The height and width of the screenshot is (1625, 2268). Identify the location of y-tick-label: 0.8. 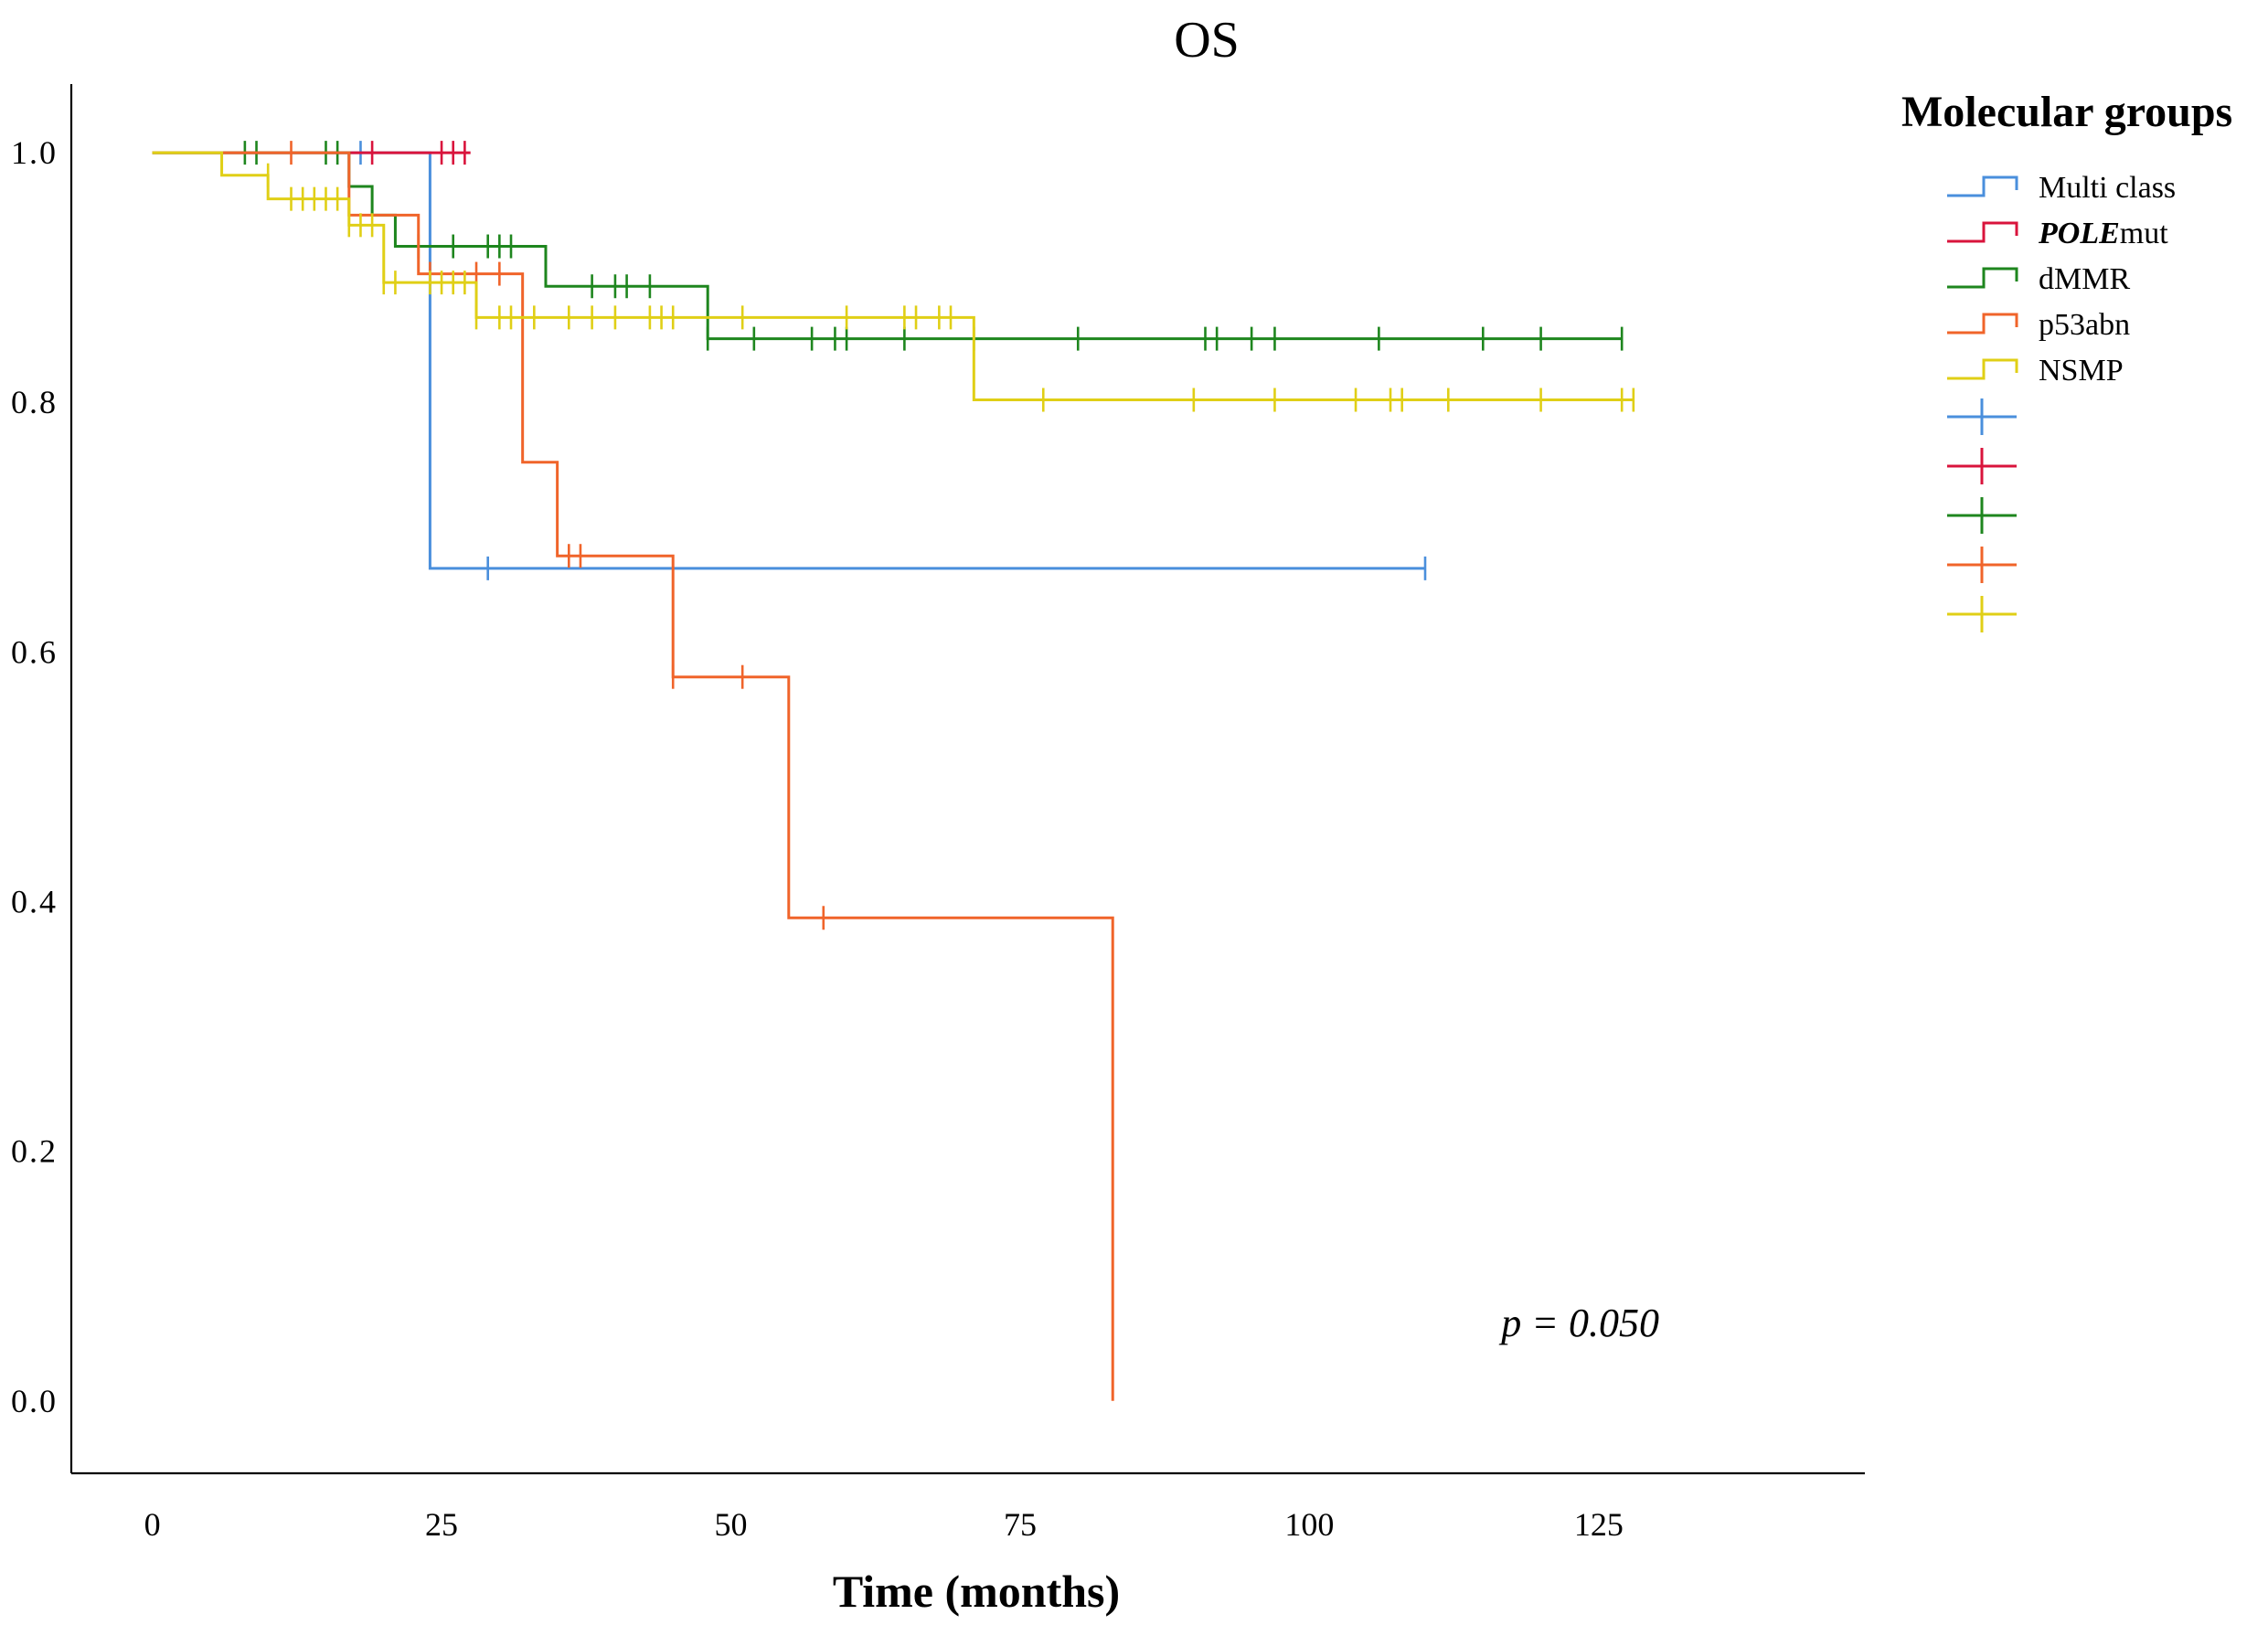
(34, 402).